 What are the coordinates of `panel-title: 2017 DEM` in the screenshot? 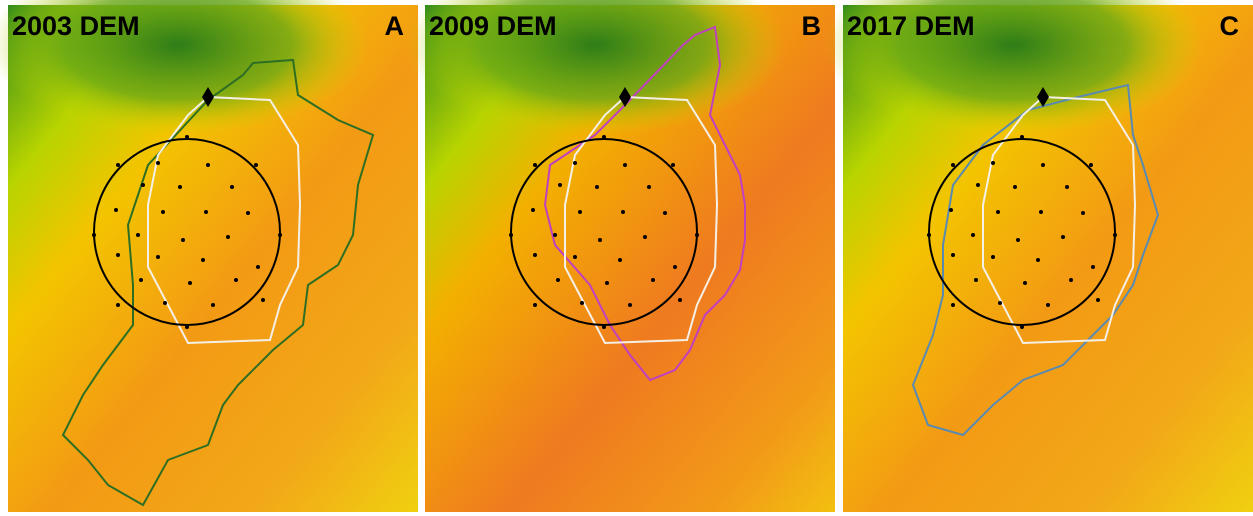 It's located at (911, 26).